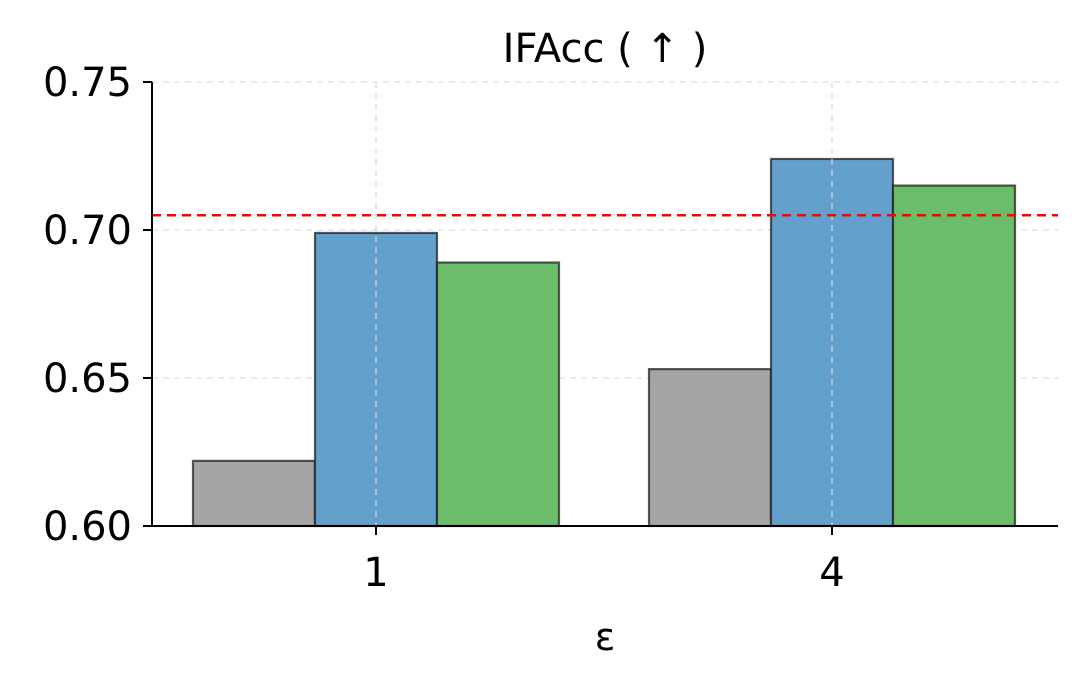  Describe the element at coordinates (87, 379) in the screenshot. I see `y-tick-label: 0.65` at that location.